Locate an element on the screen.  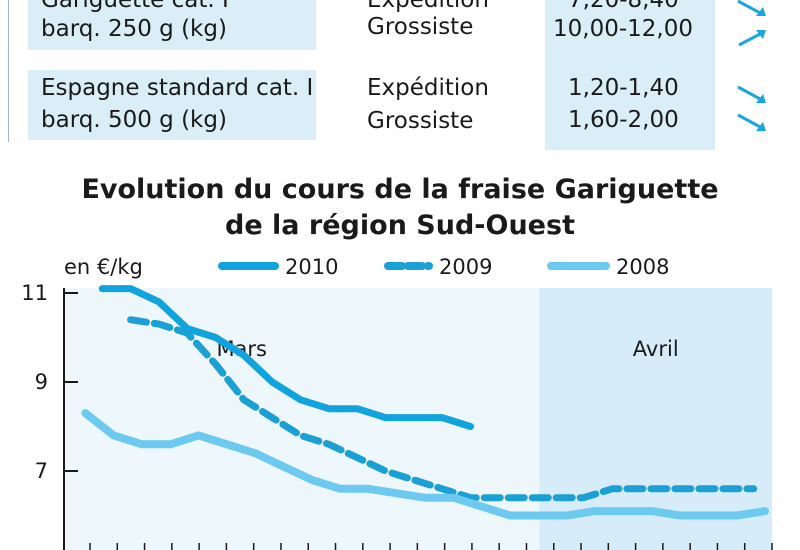
row1-product-line2: barq. 250 g (kg) is located at coordinates (134, 29).